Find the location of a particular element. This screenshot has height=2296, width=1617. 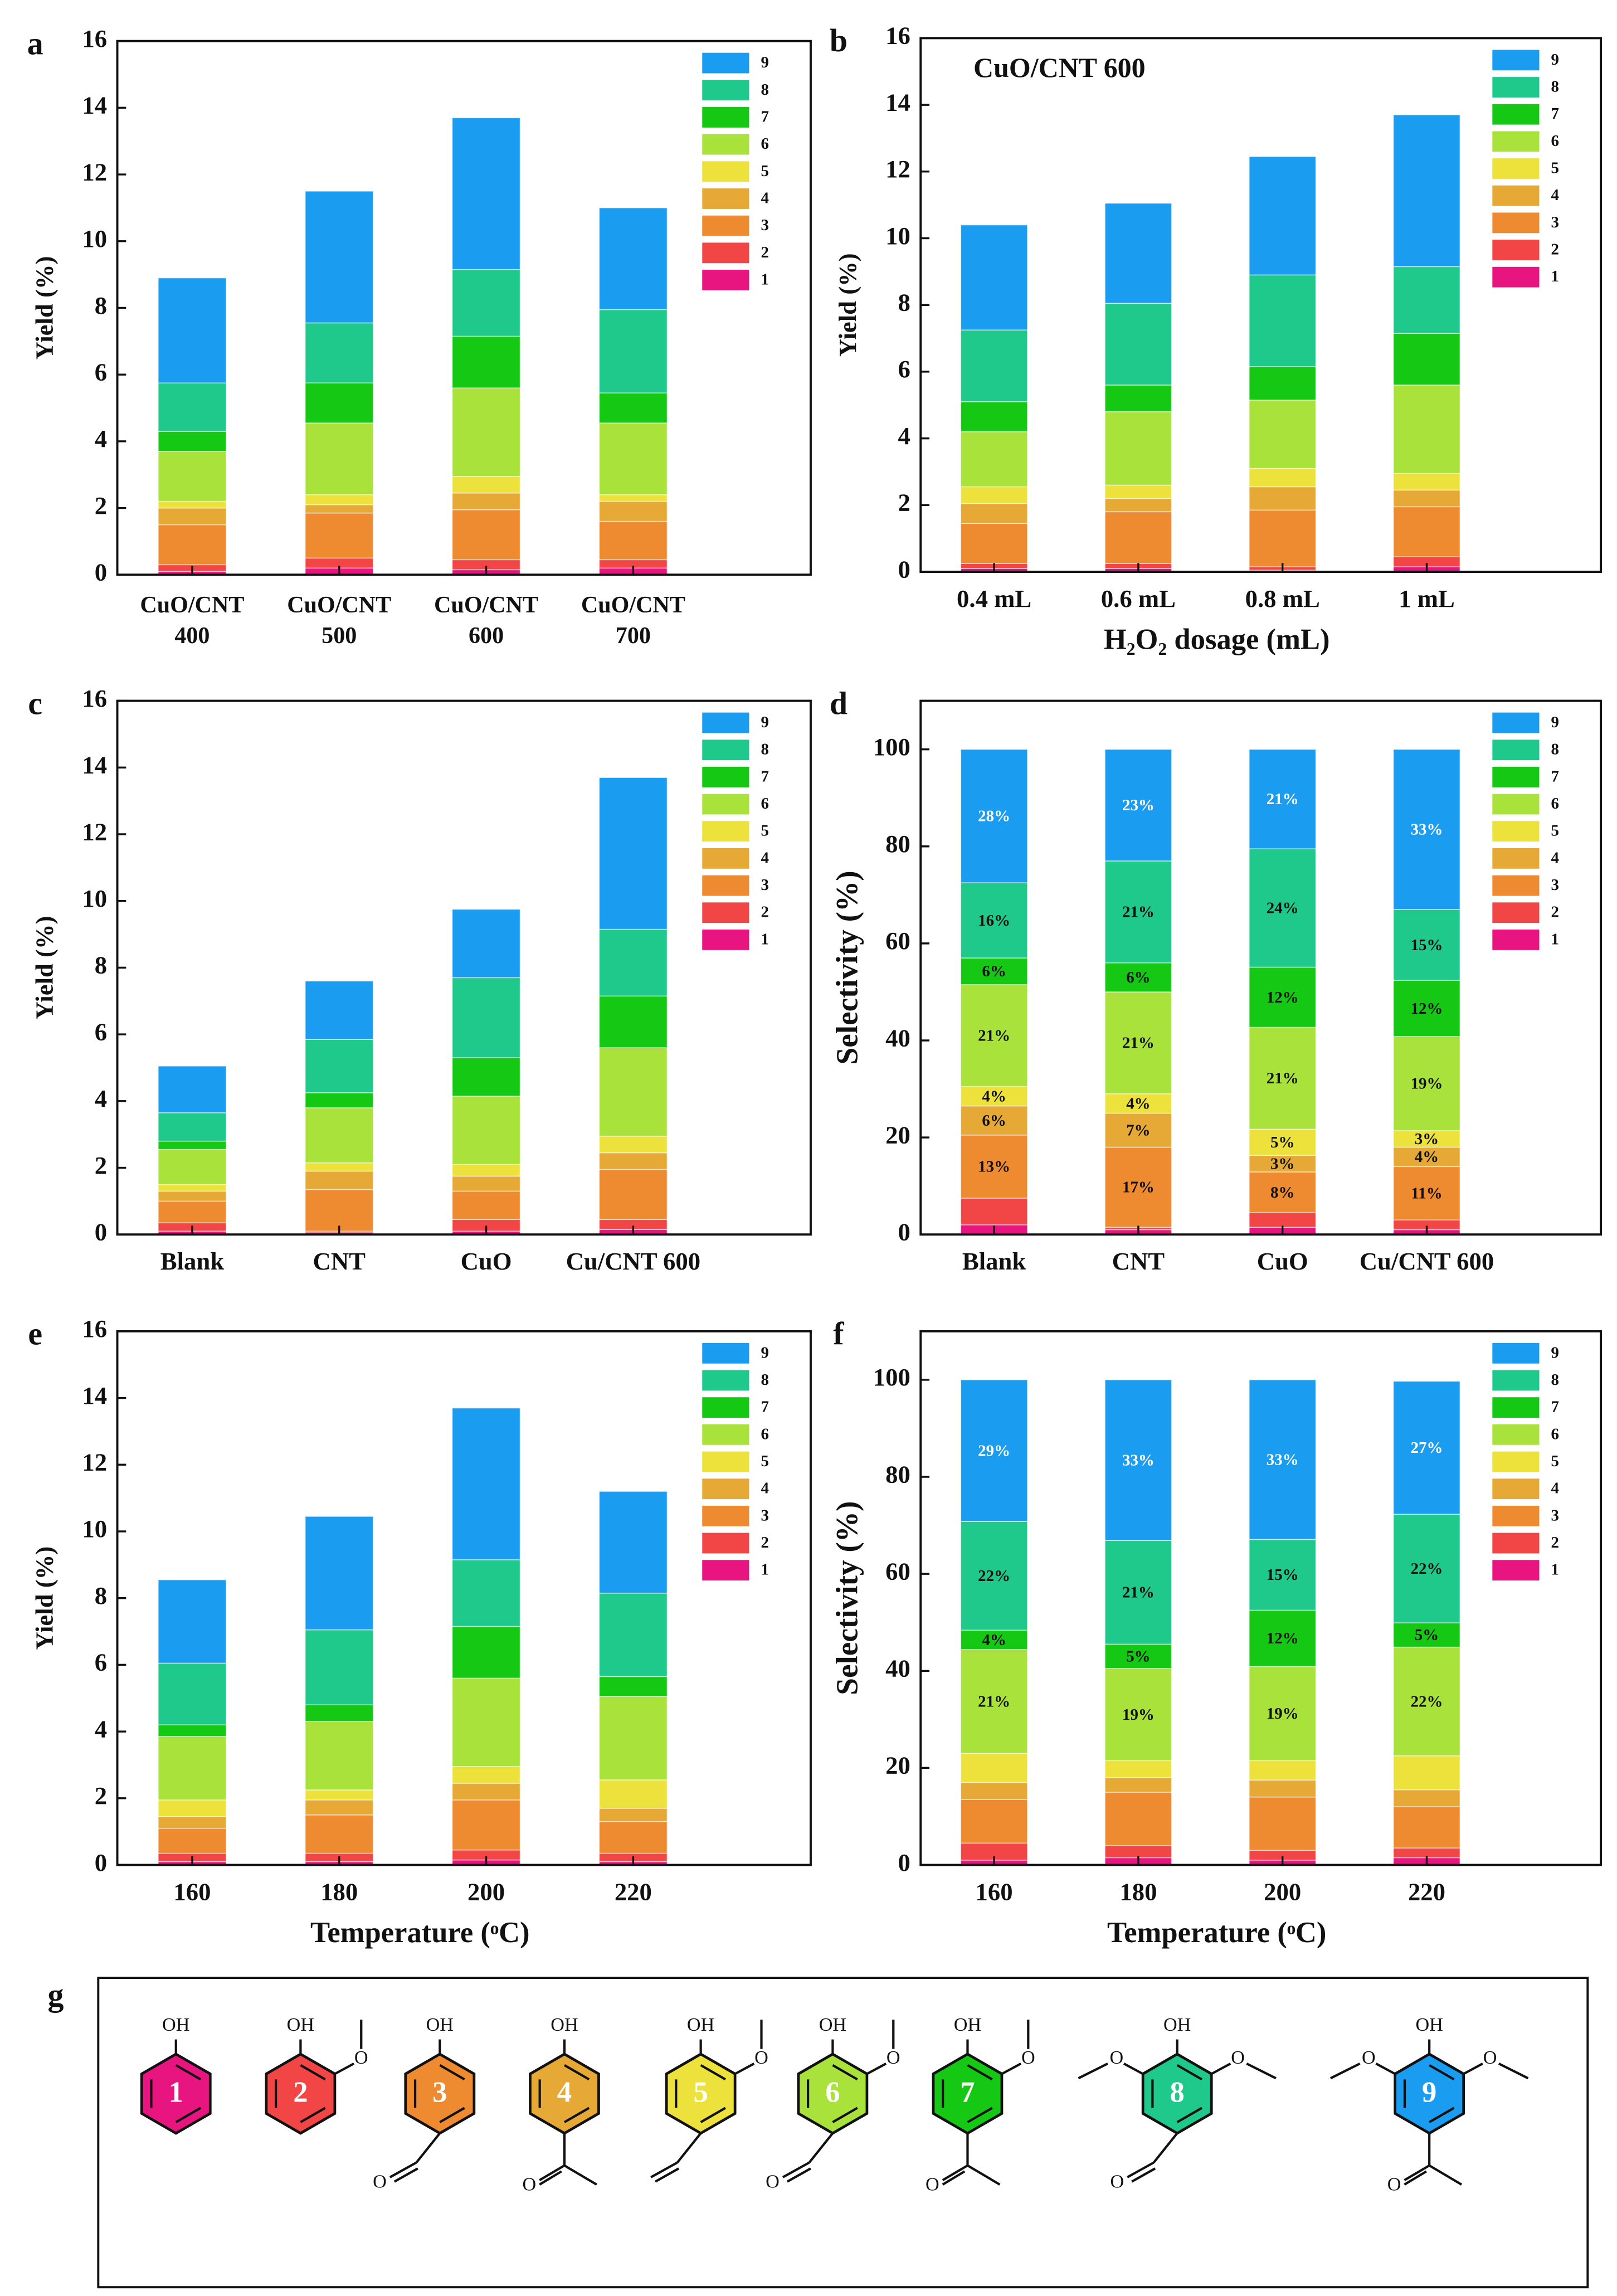

y-tick-label: 80 is located at coordinates (897, 1474).